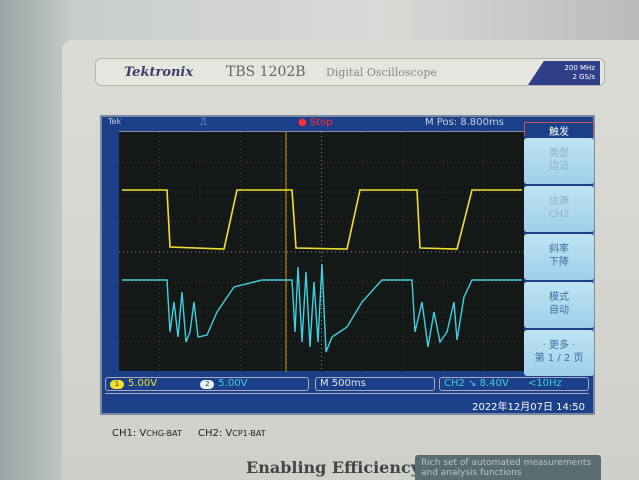 The height and width of the screenshot is (480, 639). I want to click on datetime: 2022年12月07日 14:50, so click(528, 407).